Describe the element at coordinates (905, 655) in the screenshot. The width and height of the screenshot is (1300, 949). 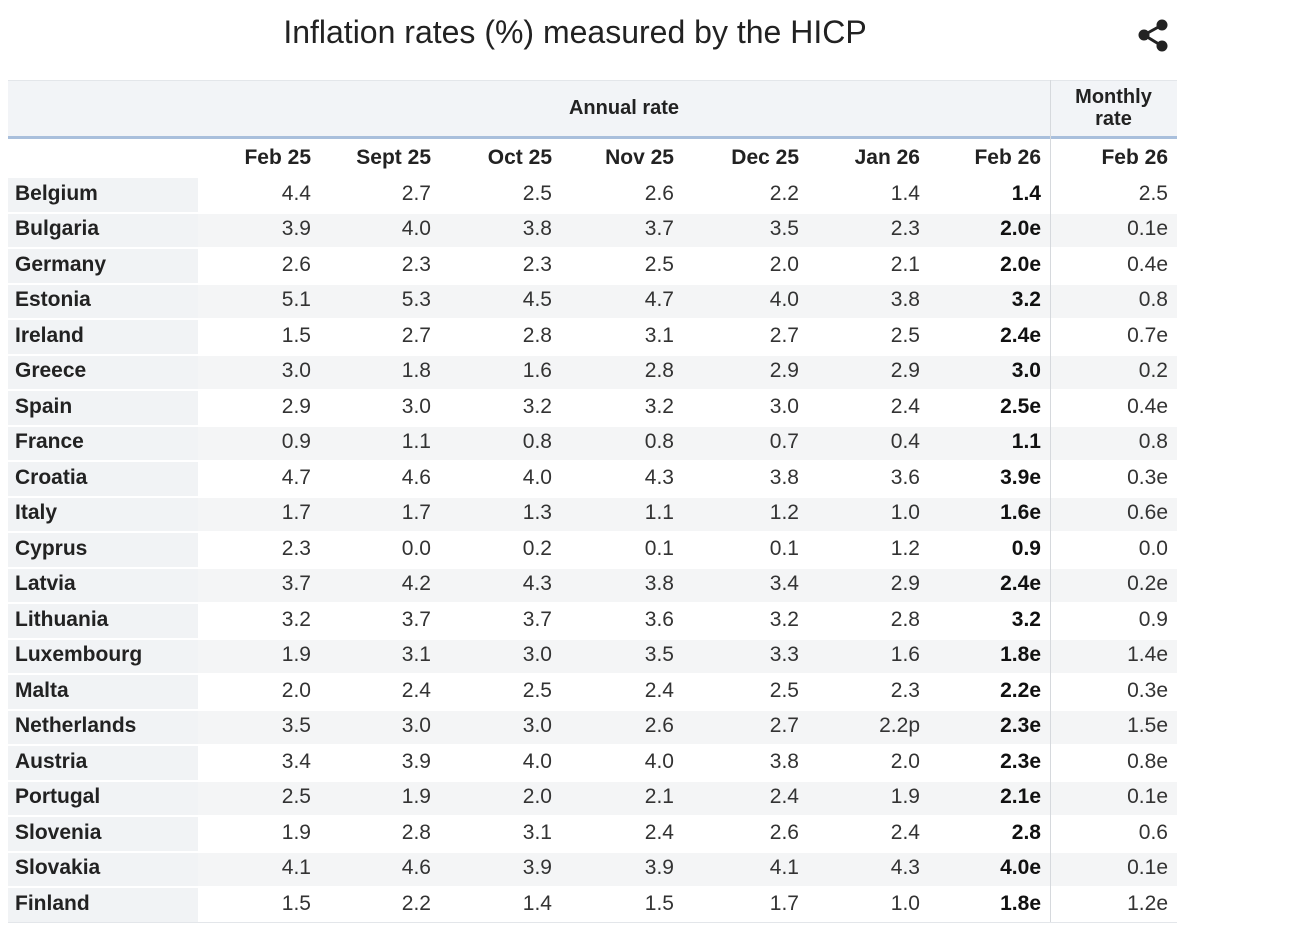
I see `rate-value: 1.6` at that location.